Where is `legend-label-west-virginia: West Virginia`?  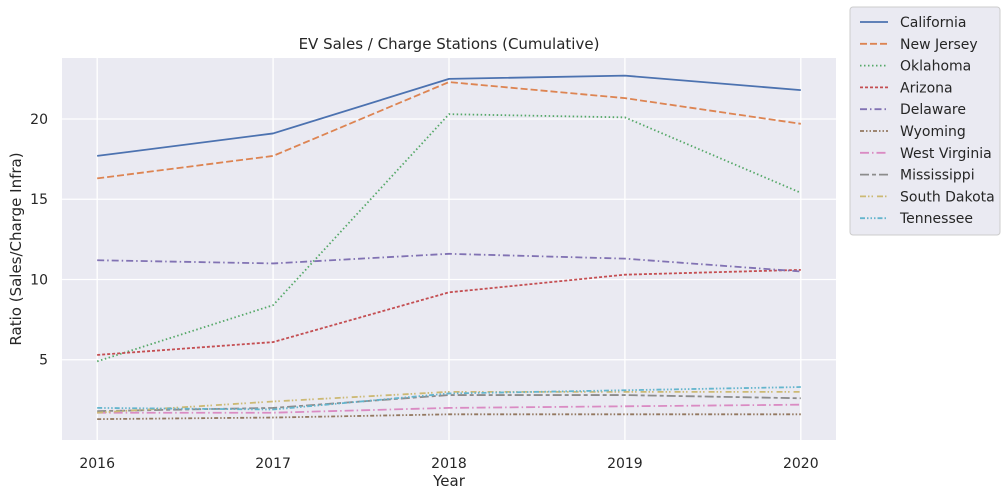 legend-label-west-virginia: West Virginia is located at coordinates (946, 154).